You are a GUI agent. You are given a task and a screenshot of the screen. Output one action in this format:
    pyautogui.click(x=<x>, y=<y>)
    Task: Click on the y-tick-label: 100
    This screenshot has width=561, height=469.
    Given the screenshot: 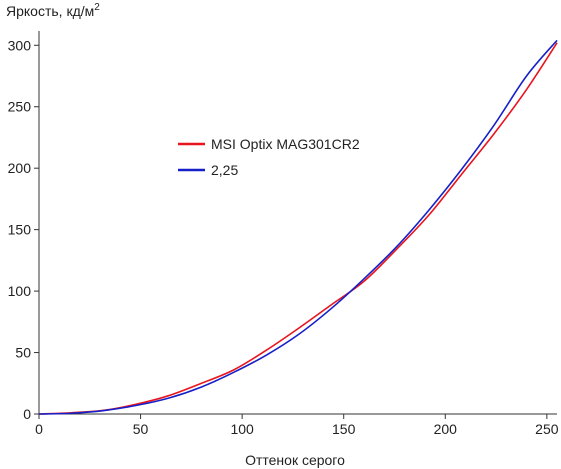 What is the action you would take?
    pyautogui.click(x=20, y=291)
    